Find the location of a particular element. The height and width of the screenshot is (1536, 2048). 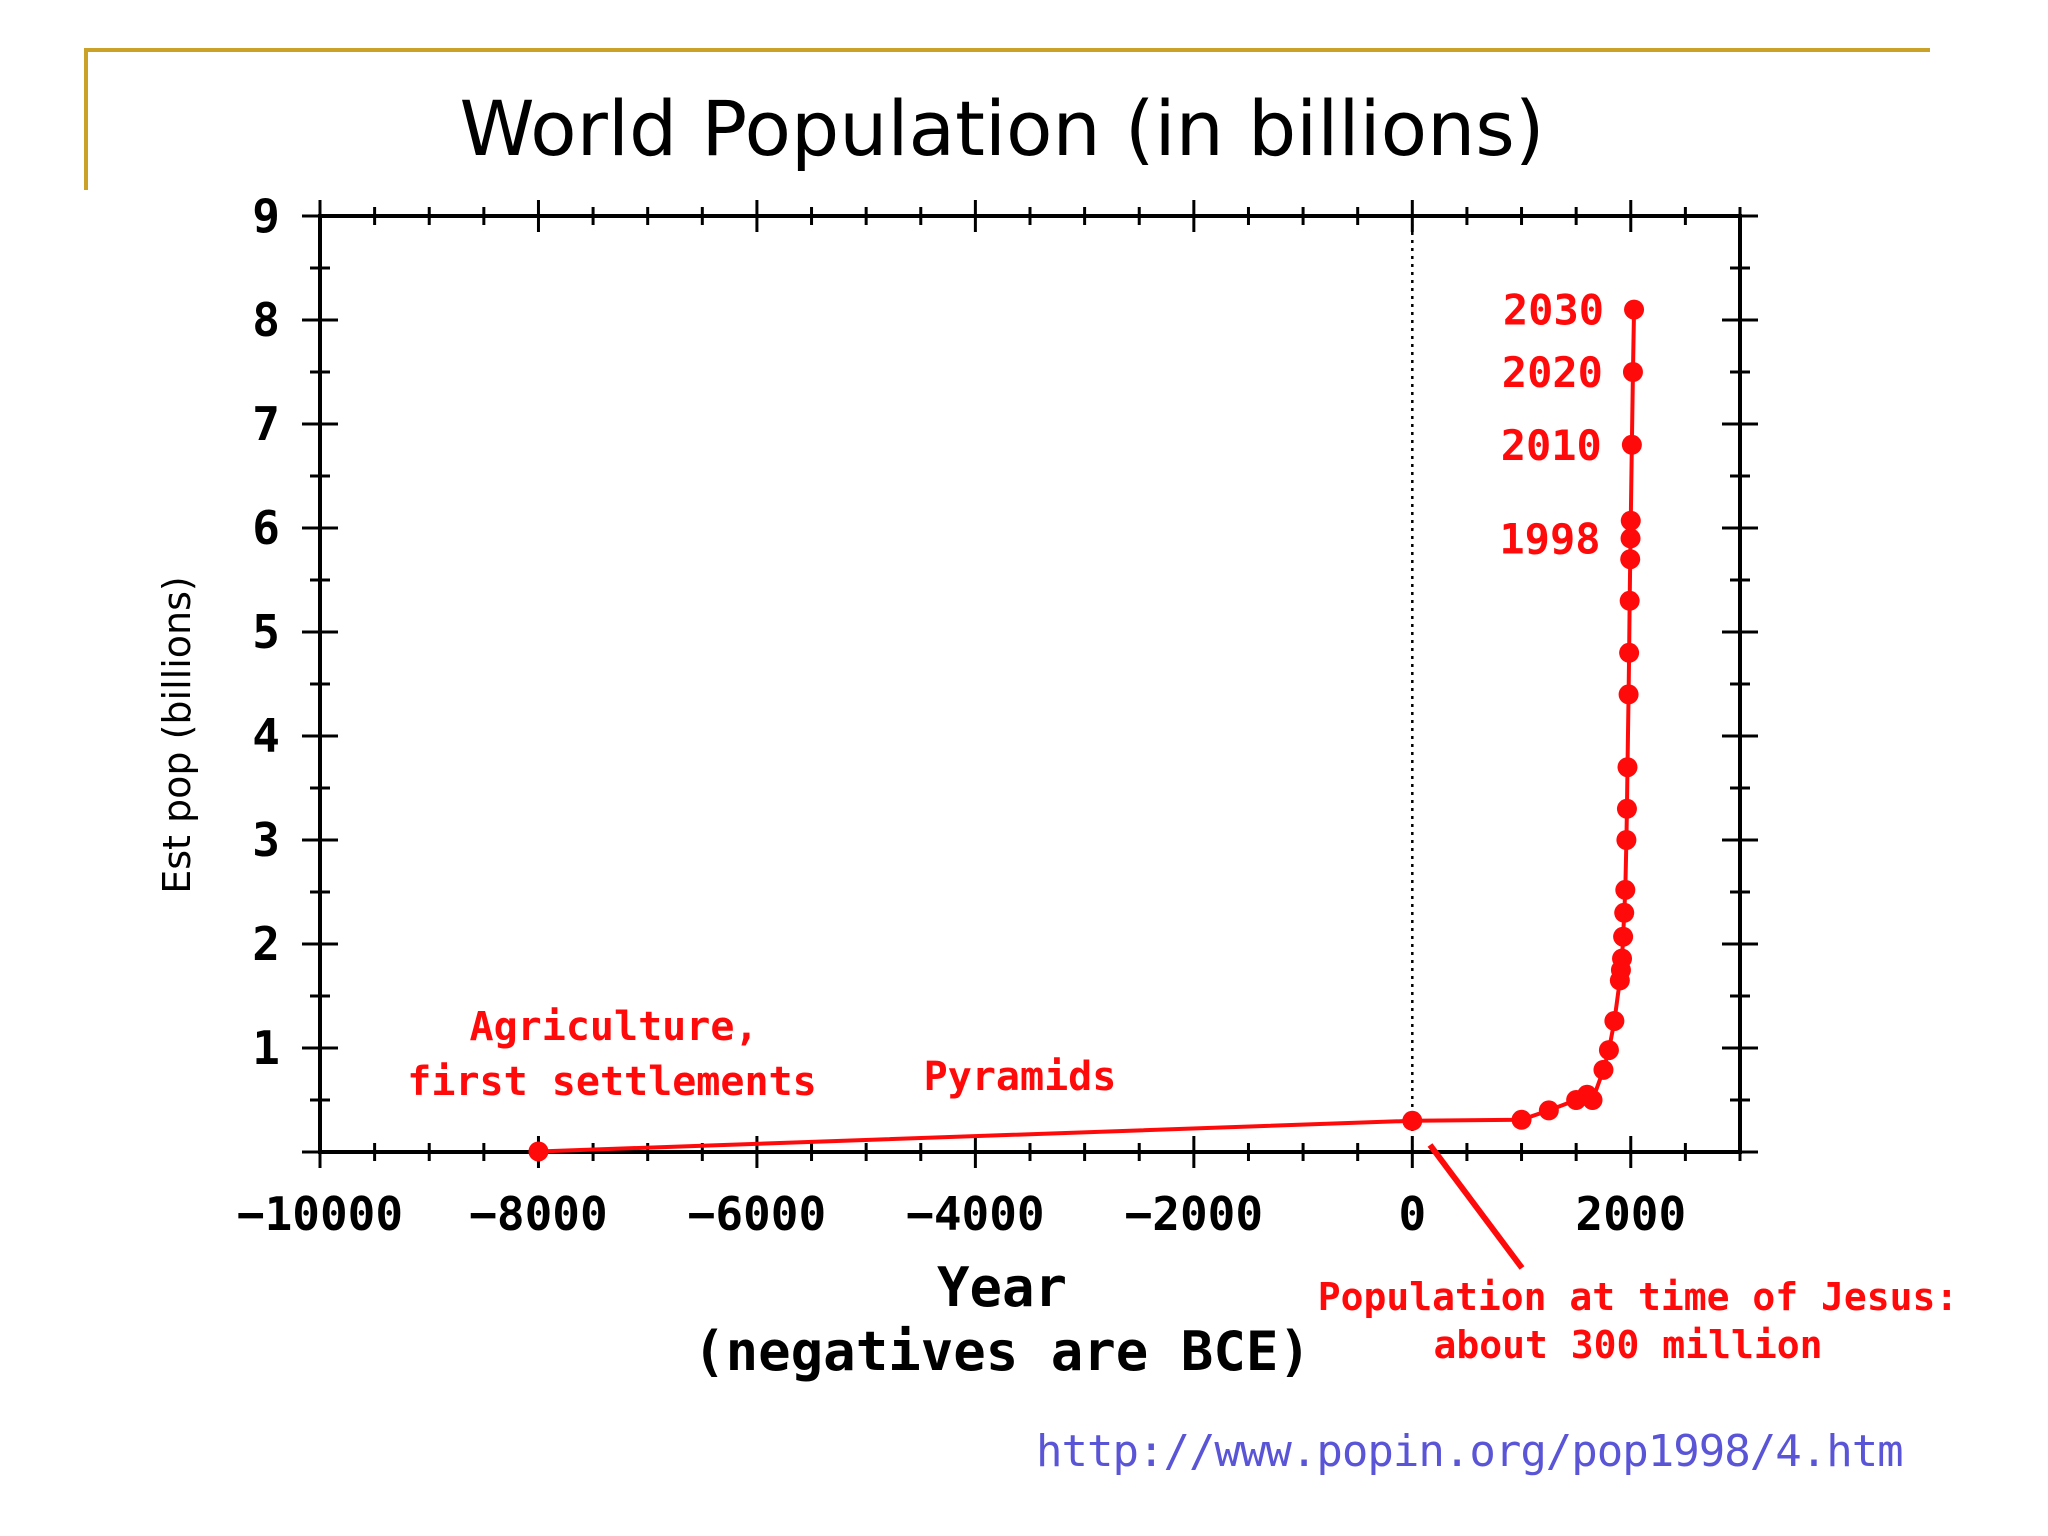

annotation-jesus-line-2: about 300 million is located at coordinates (1628, 1345).